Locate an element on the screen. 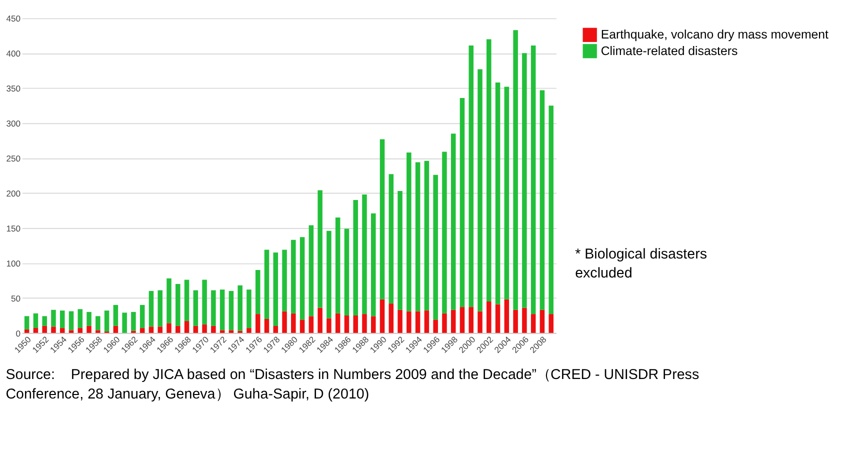  y-tick-label: 0 is located at coordinates (18, 333).